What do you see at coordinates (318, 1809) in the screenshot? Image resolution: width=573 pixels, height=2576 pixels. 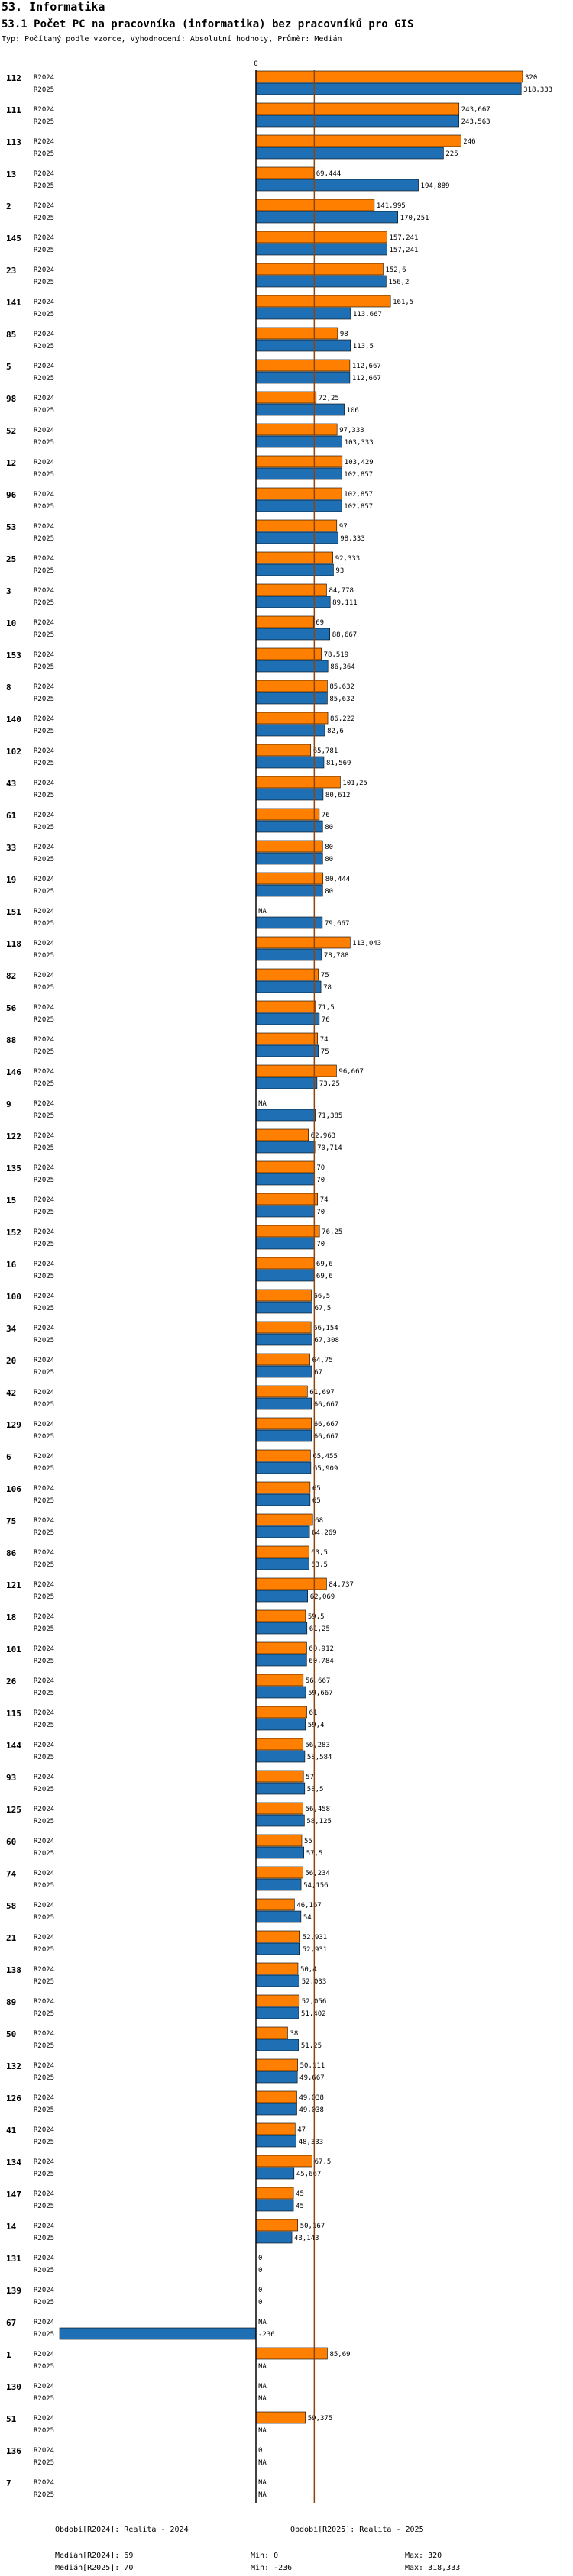 I see `data-label-r2024: 56,458` at bounding box center [318, 1809].